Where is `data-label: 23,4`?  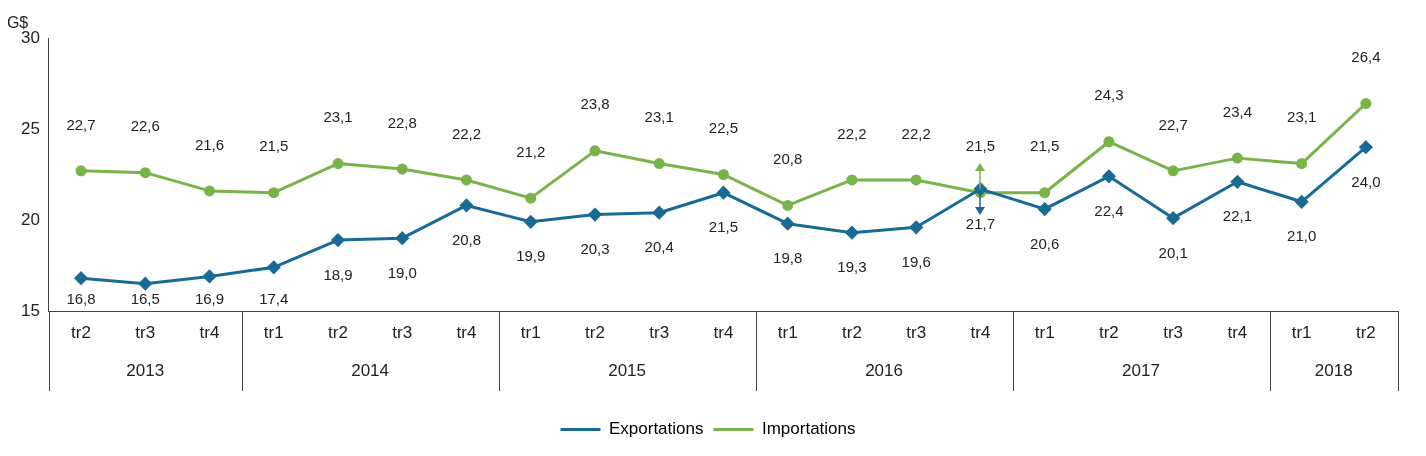
data-label: 23,4 is located at coordinates (1237, 111).